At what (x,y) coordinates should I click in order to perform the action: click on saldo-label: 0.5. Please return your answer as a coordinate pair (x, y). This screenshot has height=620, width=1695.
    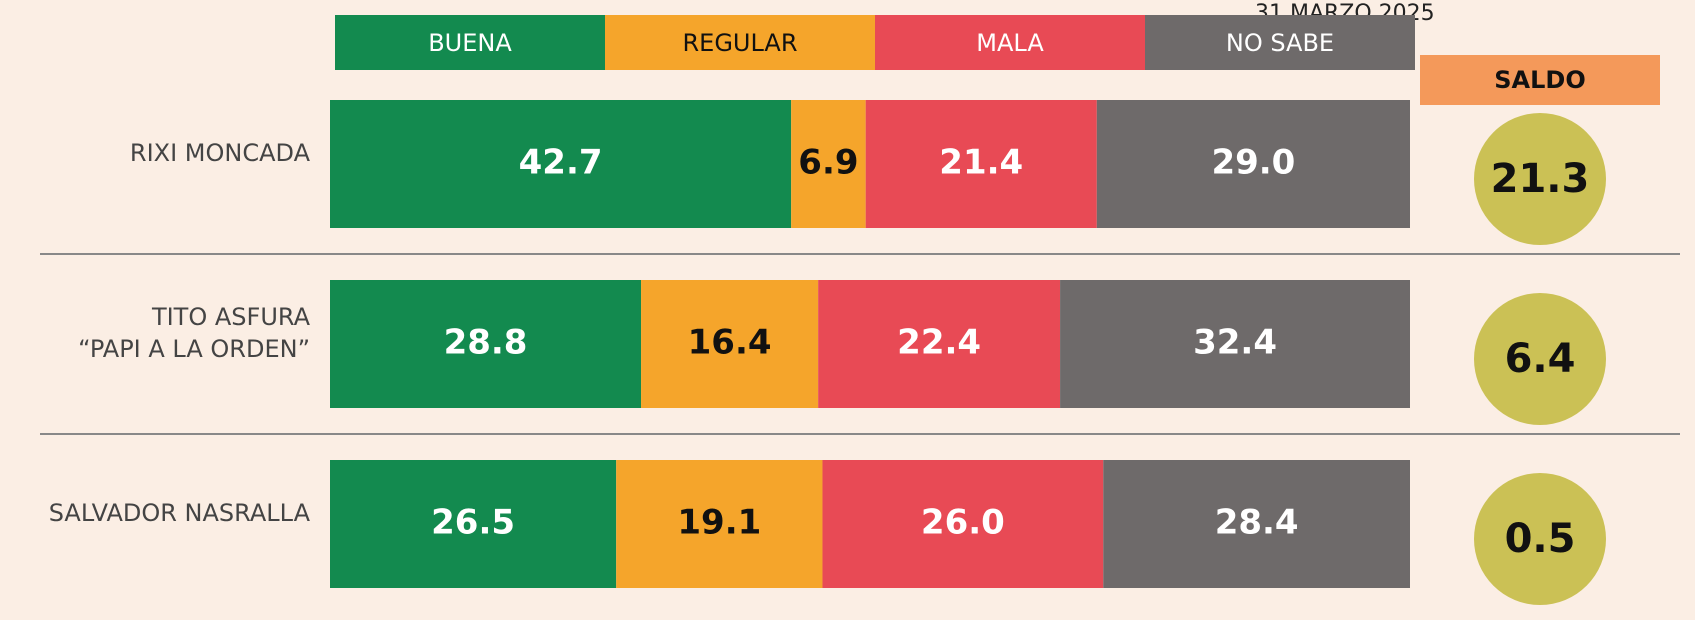
    Looking at the image, I should click on (1540, 539).